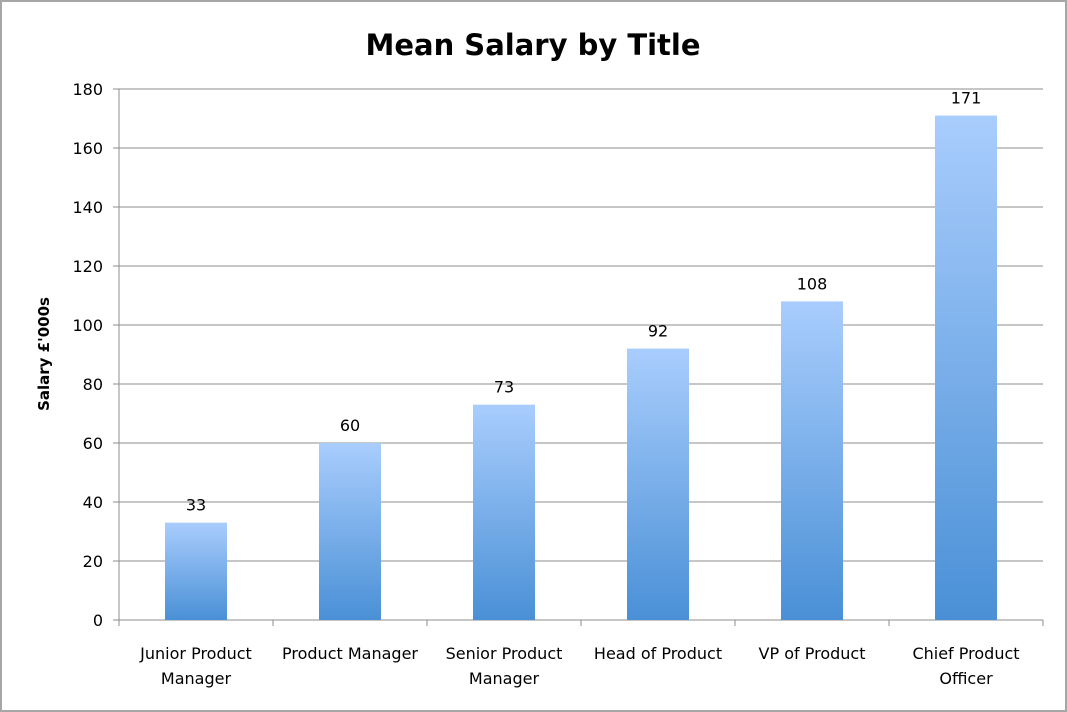 This screenshot has height=712, width=1067. I want to click on x-tick-label: Chief Product, so click(965, 653).